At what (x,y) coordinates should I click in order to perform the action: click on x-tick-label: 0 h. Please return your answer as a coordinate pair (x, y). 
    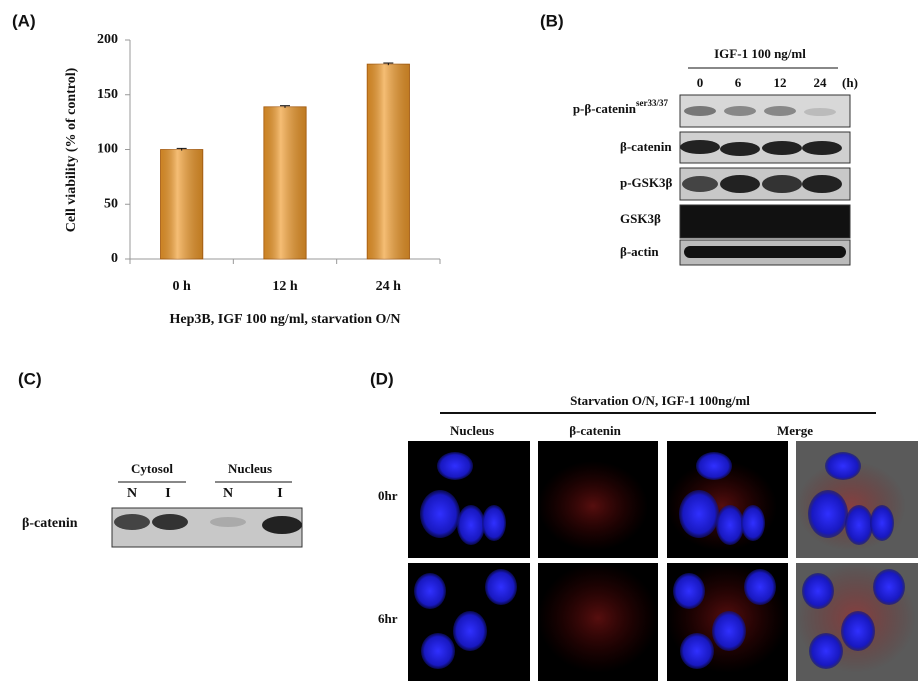
    Looking at the image, I should click on (182, 286).